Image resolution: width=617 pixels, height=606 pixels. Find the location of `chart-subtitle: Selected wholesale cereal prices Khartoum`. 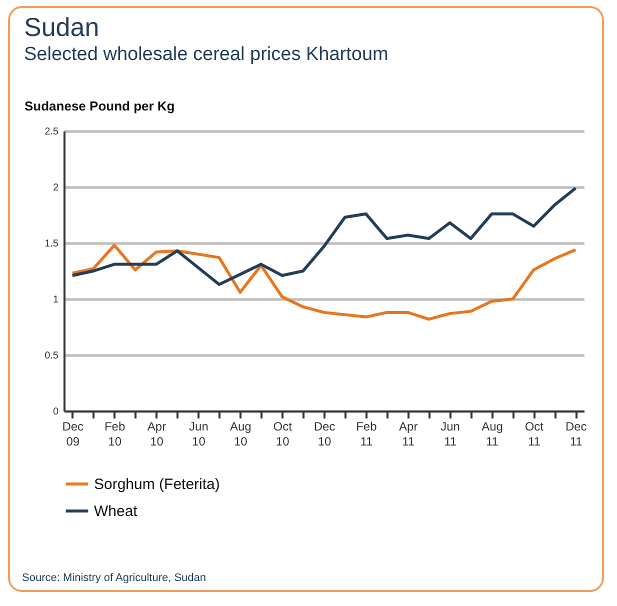

chart-subtitle: Selected wholesale cereal prices Khartoum is located at coordinates (206, 54).